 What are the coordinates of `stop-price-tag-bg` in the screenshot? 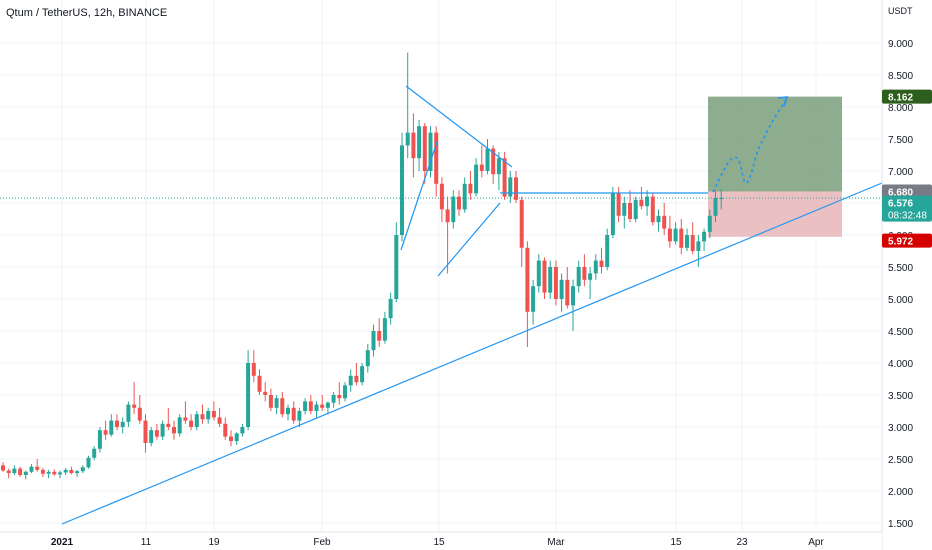 It's located at (907, 240).